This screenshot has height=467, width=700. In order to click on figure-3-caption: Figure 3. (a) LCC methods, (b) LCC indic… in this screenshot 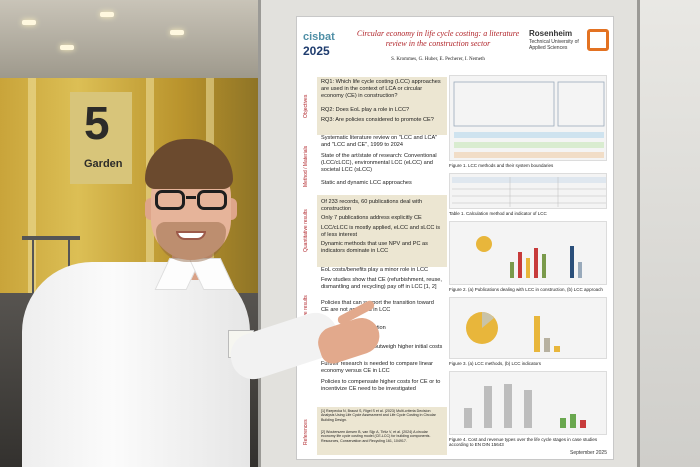, I will do `click(495, 363)`.